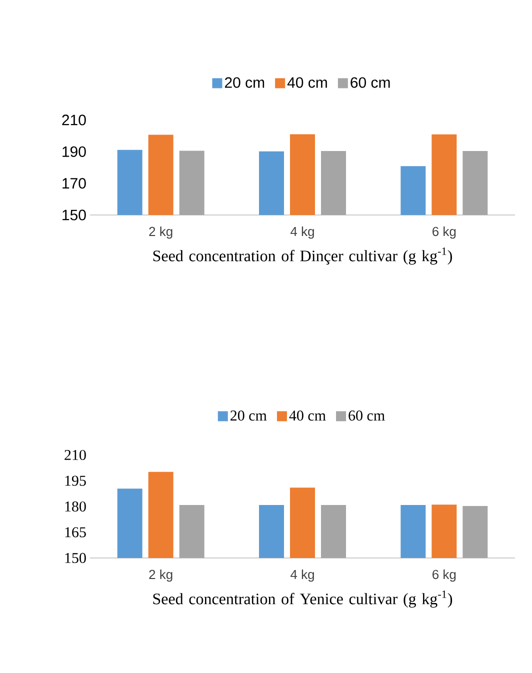 The height and width of the screenshot is (673, 532). Describe the element at coordinates (74, 183) in the screenshot. I see `y-tick-label: 170` at that location.